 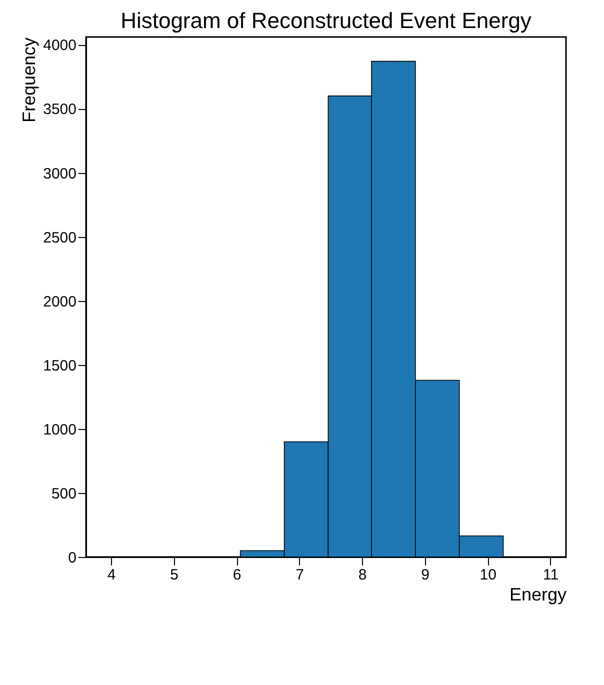 I want to click on x-tick-label: 7, so click(x=300, y=575).